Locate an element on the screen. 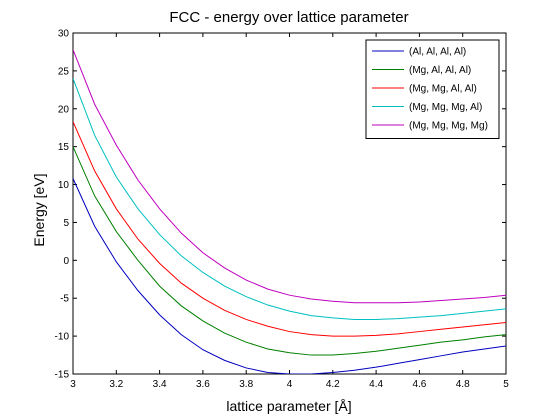  legend-entry: (Mg, Mg, Mg, Mg) is located at coordinates (448, 126).